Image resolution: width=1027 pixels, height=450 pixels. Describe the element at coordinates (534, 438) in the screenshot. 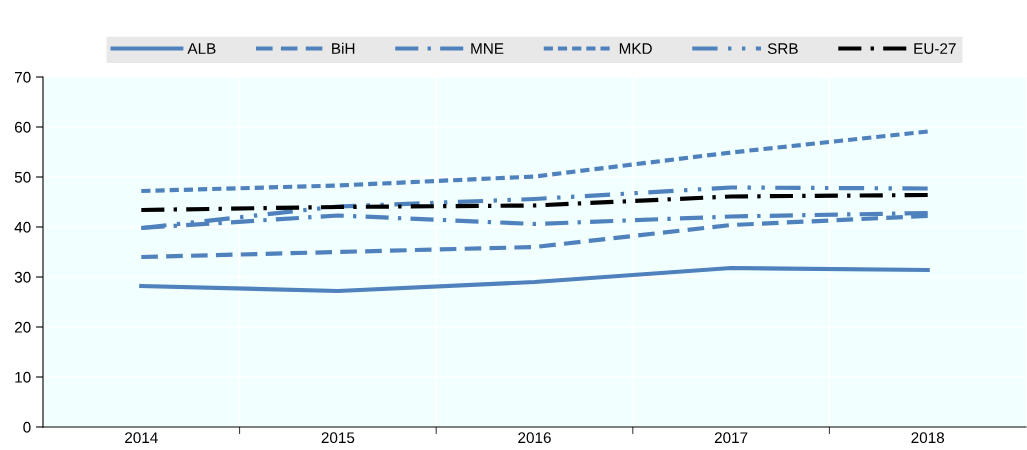

I see `x-tick-label: 2016` at that location.